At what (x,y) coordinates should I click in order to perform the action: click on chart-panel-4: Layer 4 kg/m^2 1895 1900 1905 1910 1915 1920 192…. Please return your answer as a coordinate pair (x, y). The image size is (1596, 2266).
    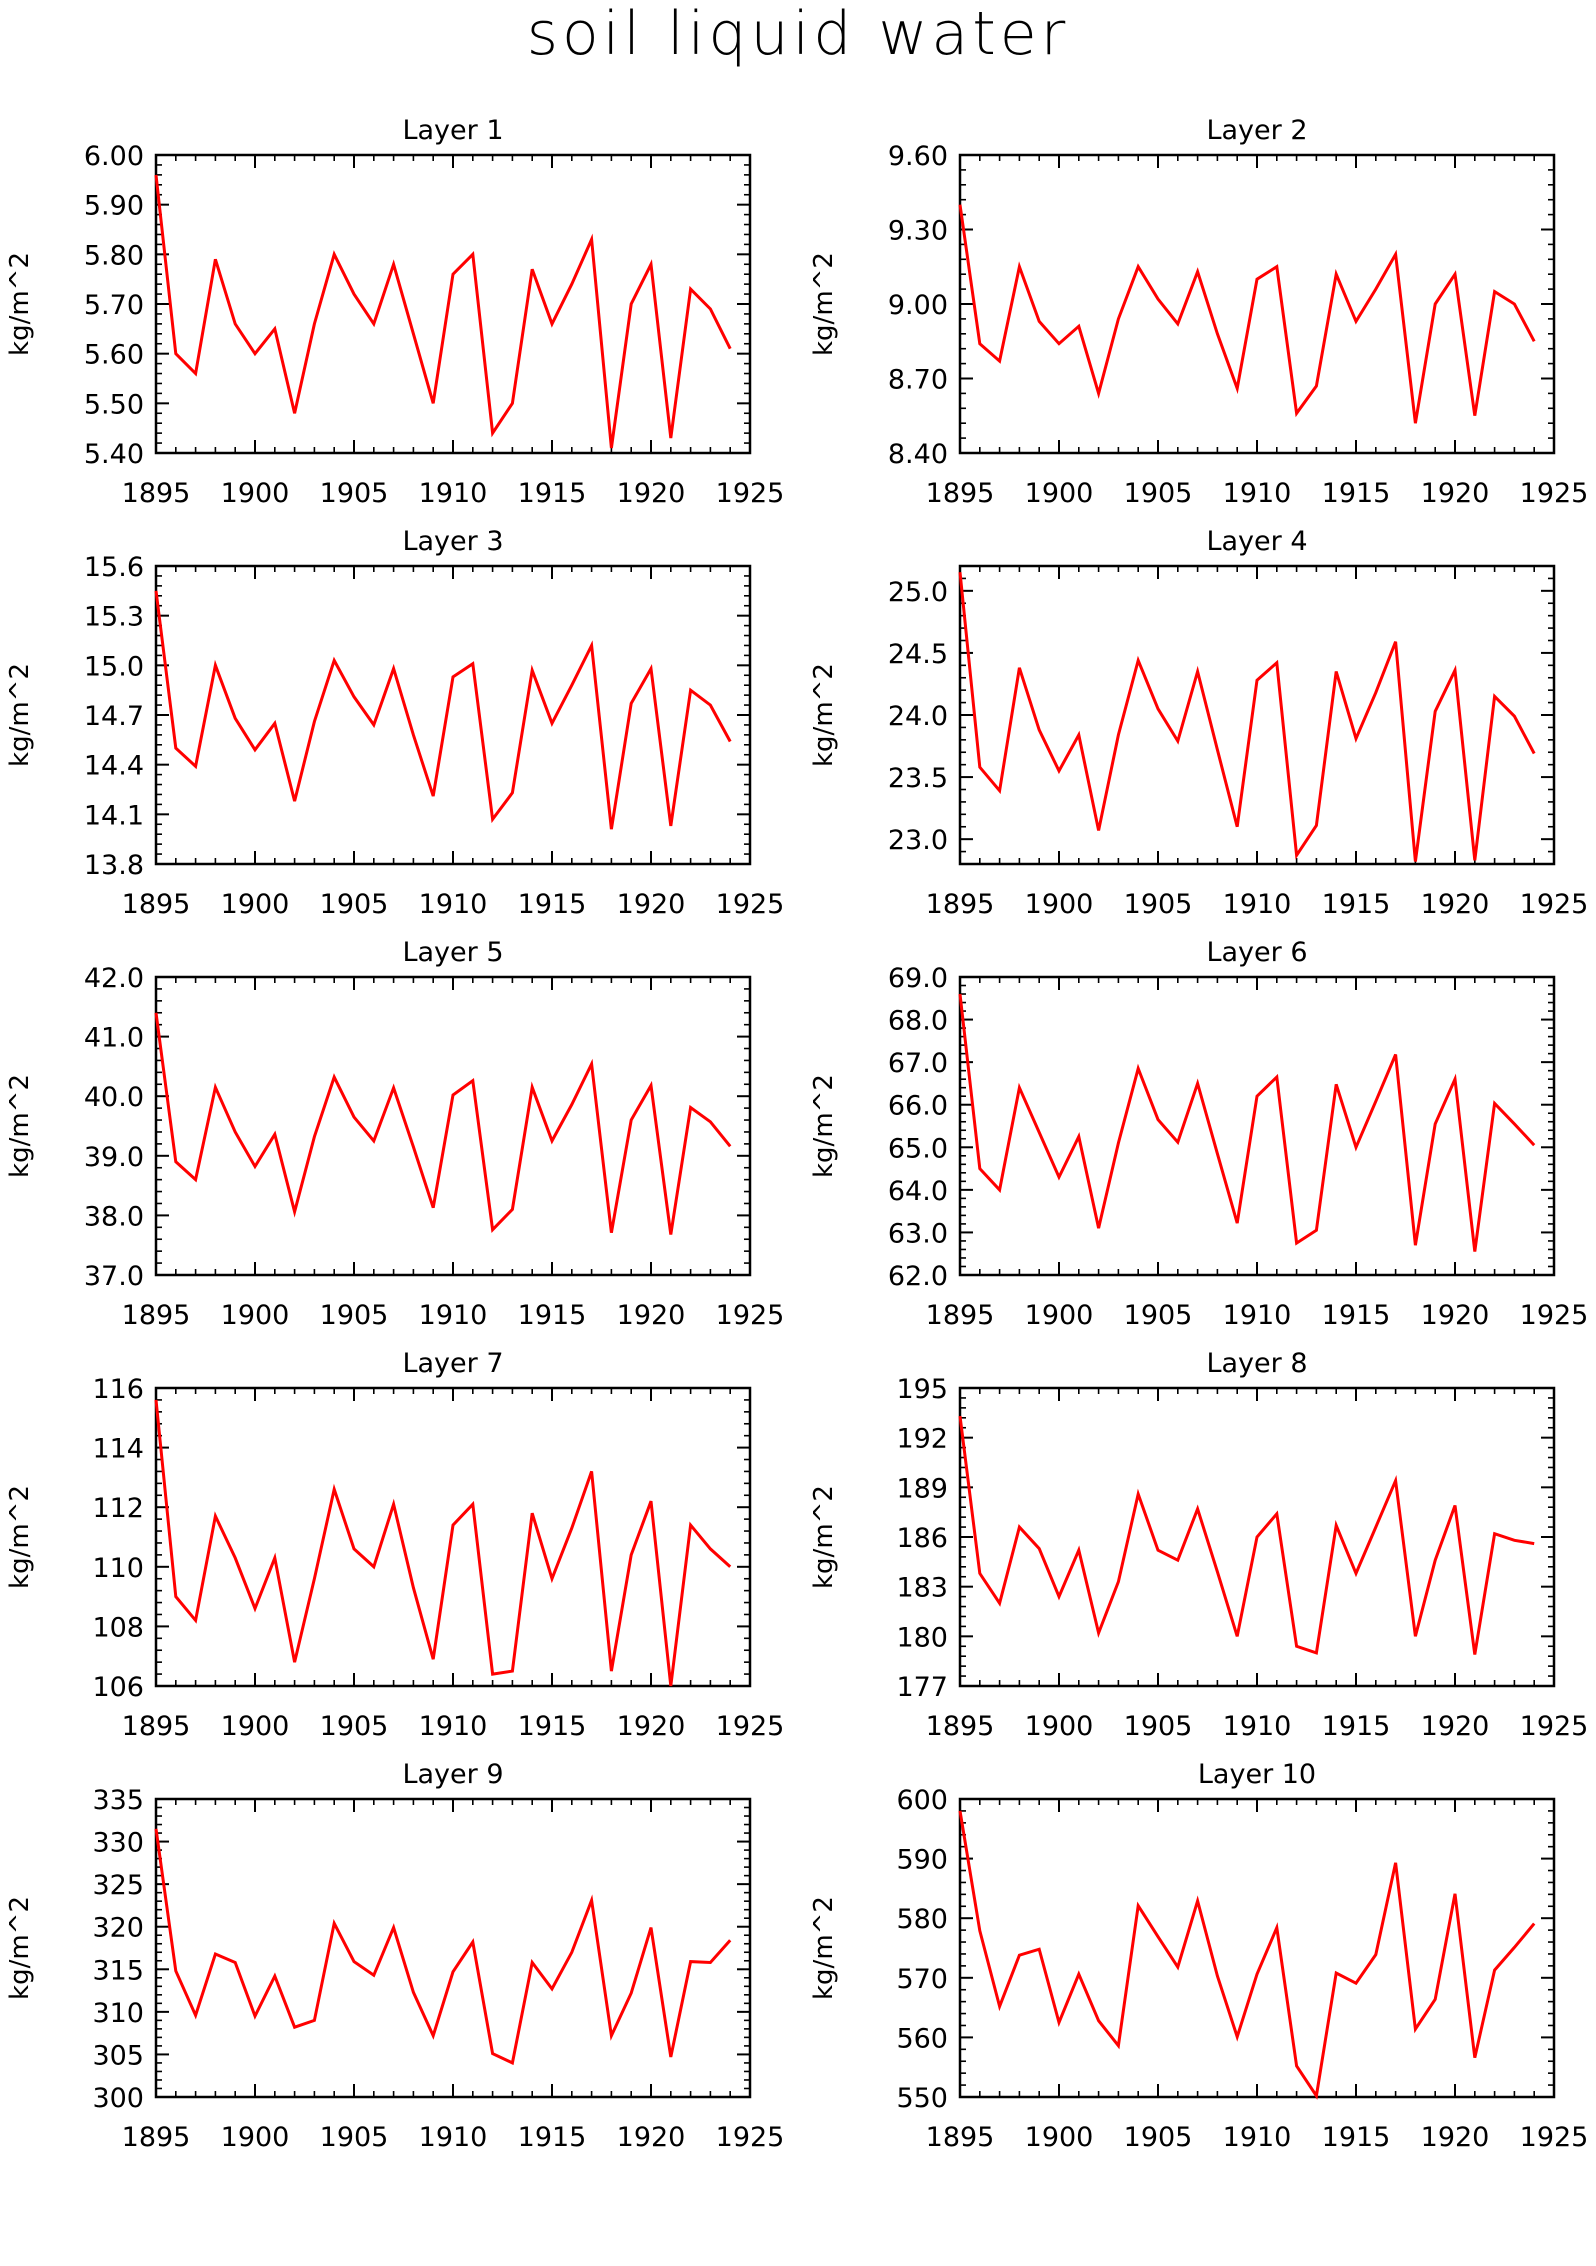
    Looking at the image, I should click on (1198, 723).